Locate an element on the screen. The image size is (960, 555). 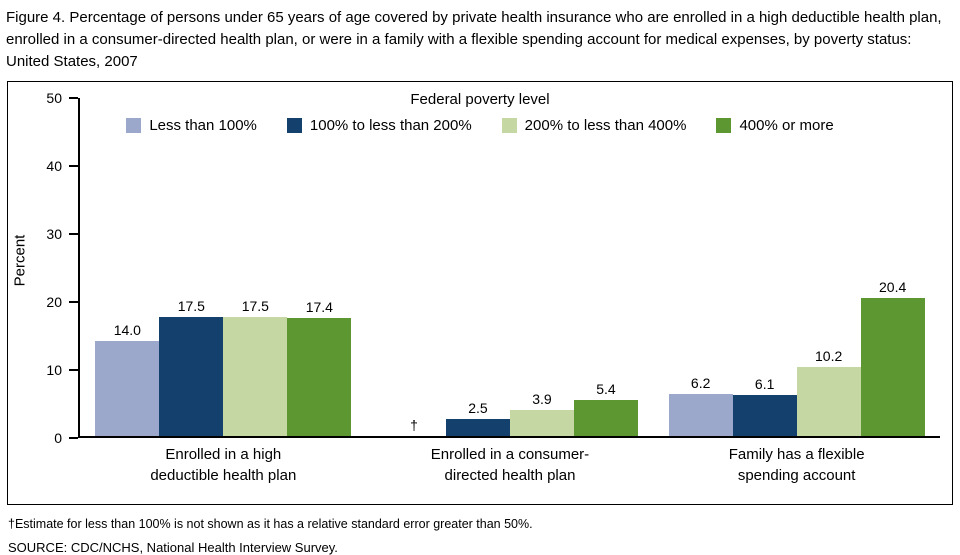
bar-value-label: 6.2 is located at coordinates (700, 383).